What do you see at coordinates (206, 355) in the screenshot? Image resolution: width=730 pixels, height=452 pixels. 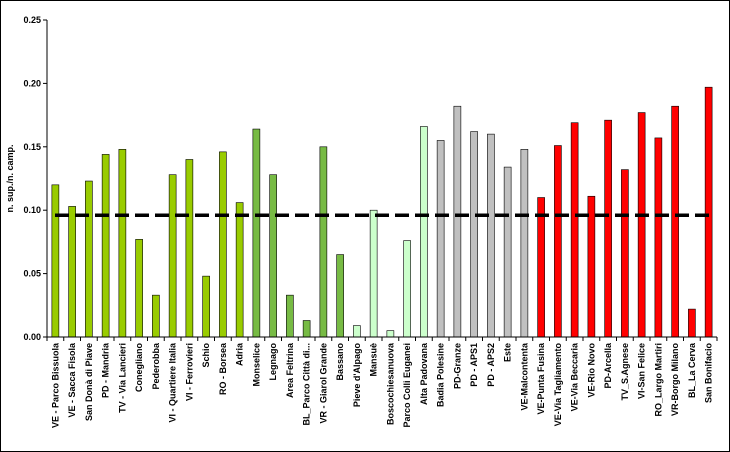 I see `category-label: Schio` at bounding box center [206, 355].